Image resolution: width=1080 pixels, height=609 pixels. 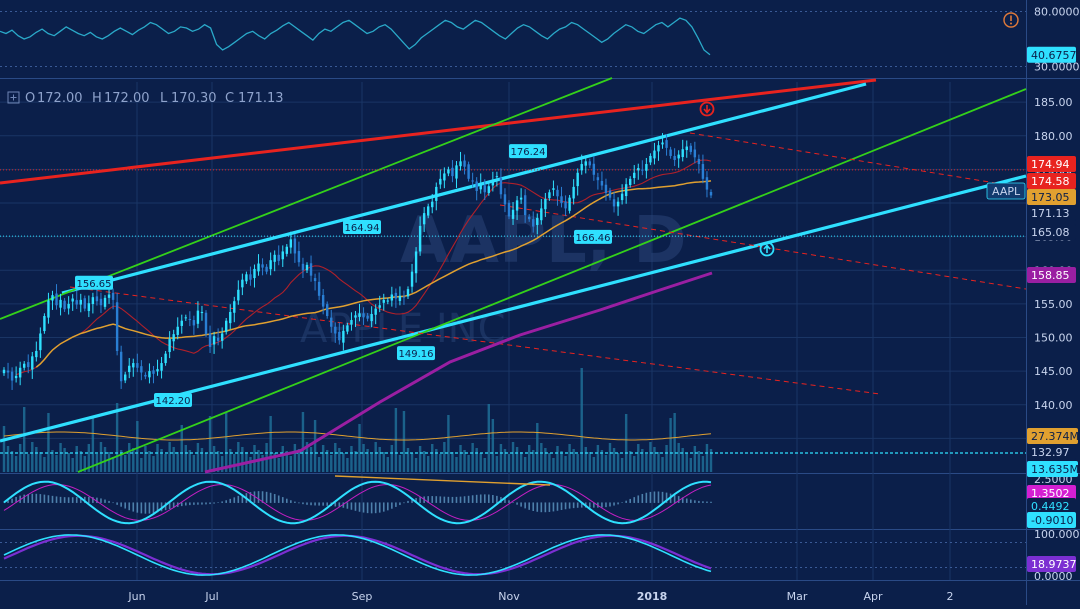 I want to click on macd-divergence-line, so click(x=442, y=480).